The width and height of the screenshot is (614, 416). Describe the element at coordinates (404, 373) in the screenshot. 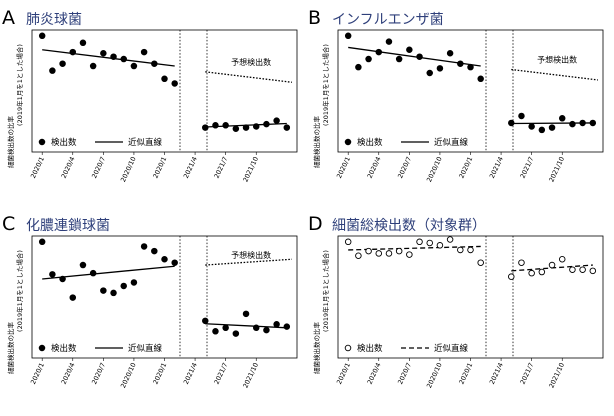

I see `x-tick-label: 2020/7` at that location.